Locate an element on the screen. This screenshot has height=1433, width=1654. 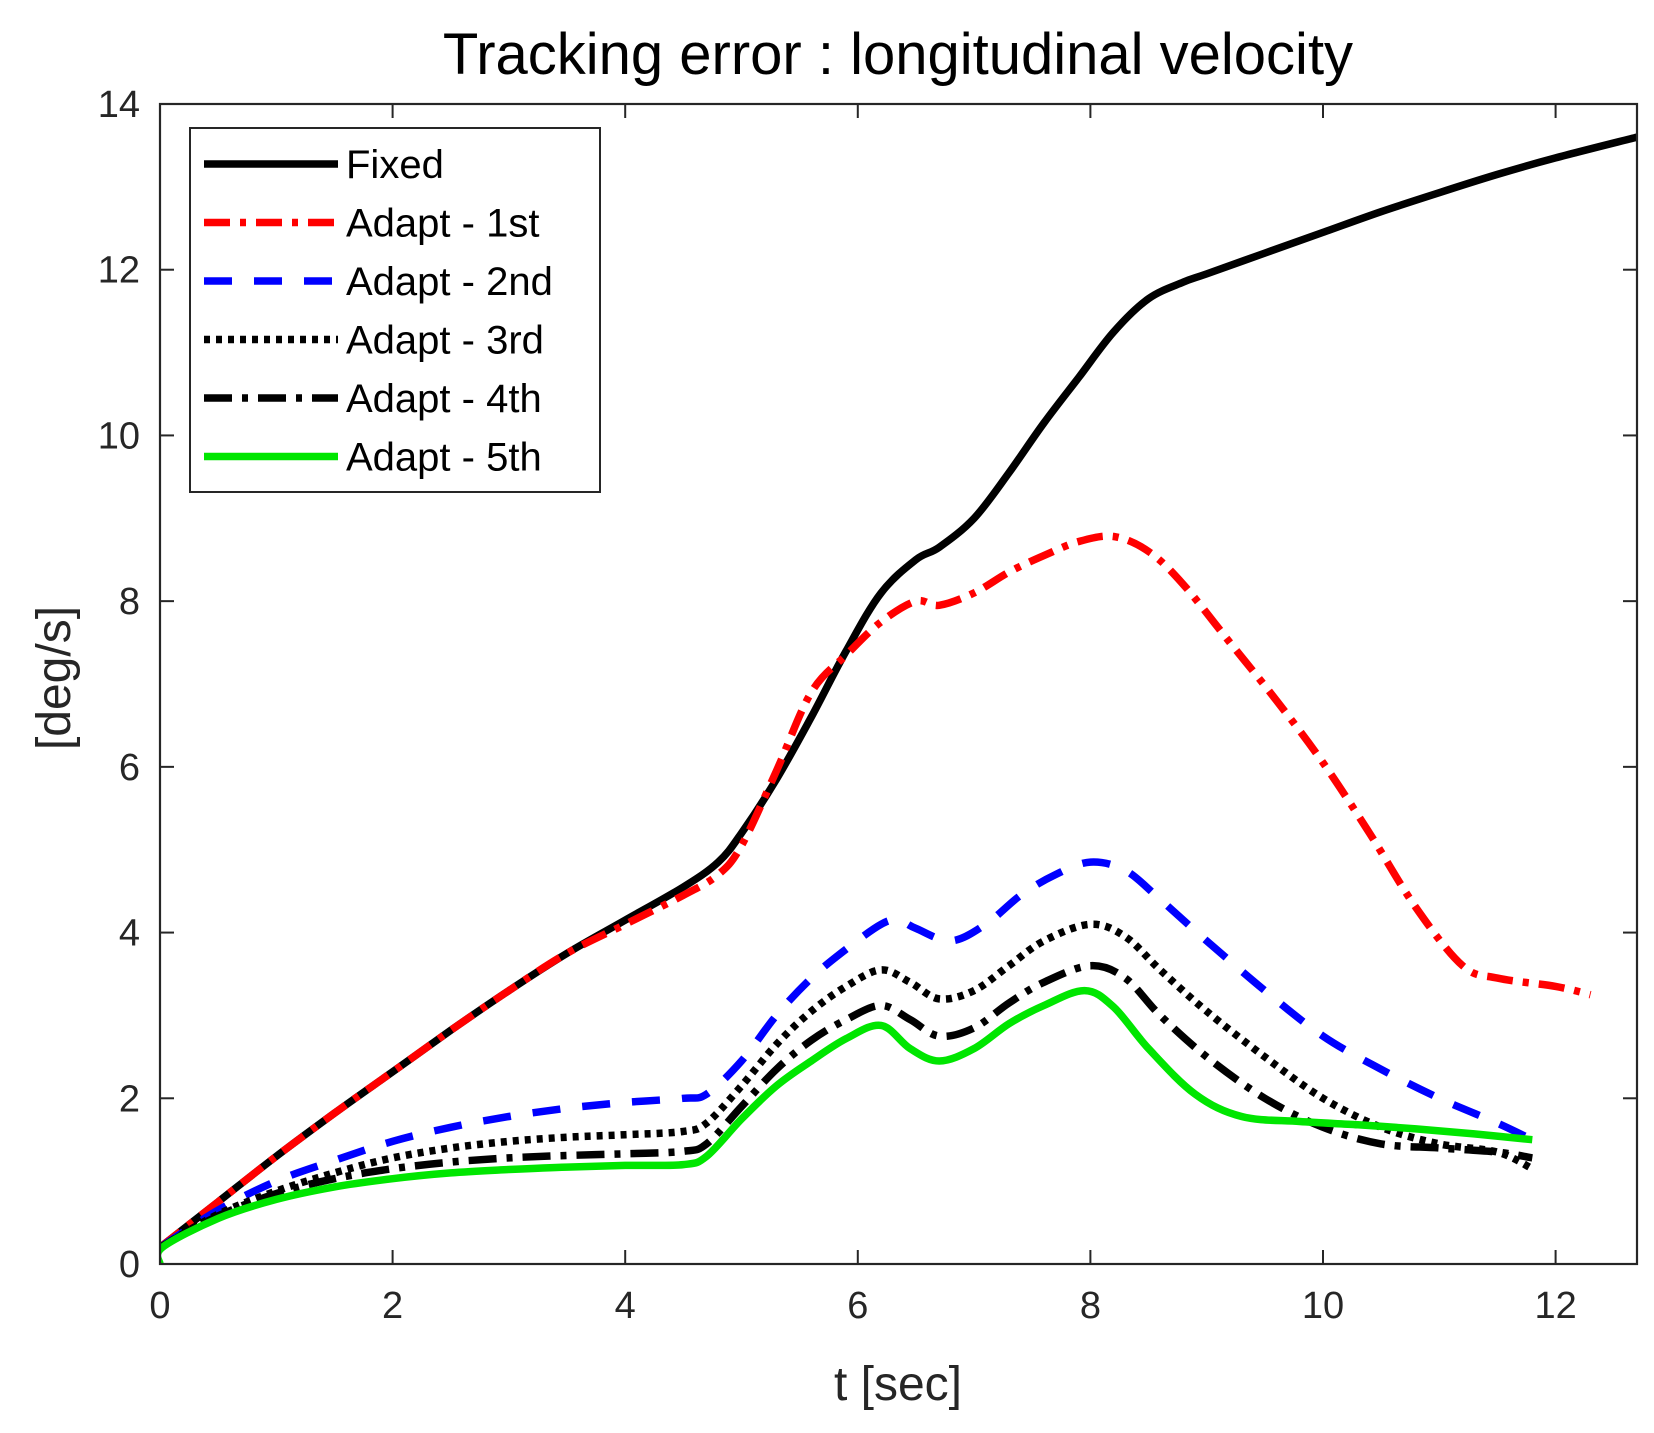
legend-box is located at coordinates (395, 310).